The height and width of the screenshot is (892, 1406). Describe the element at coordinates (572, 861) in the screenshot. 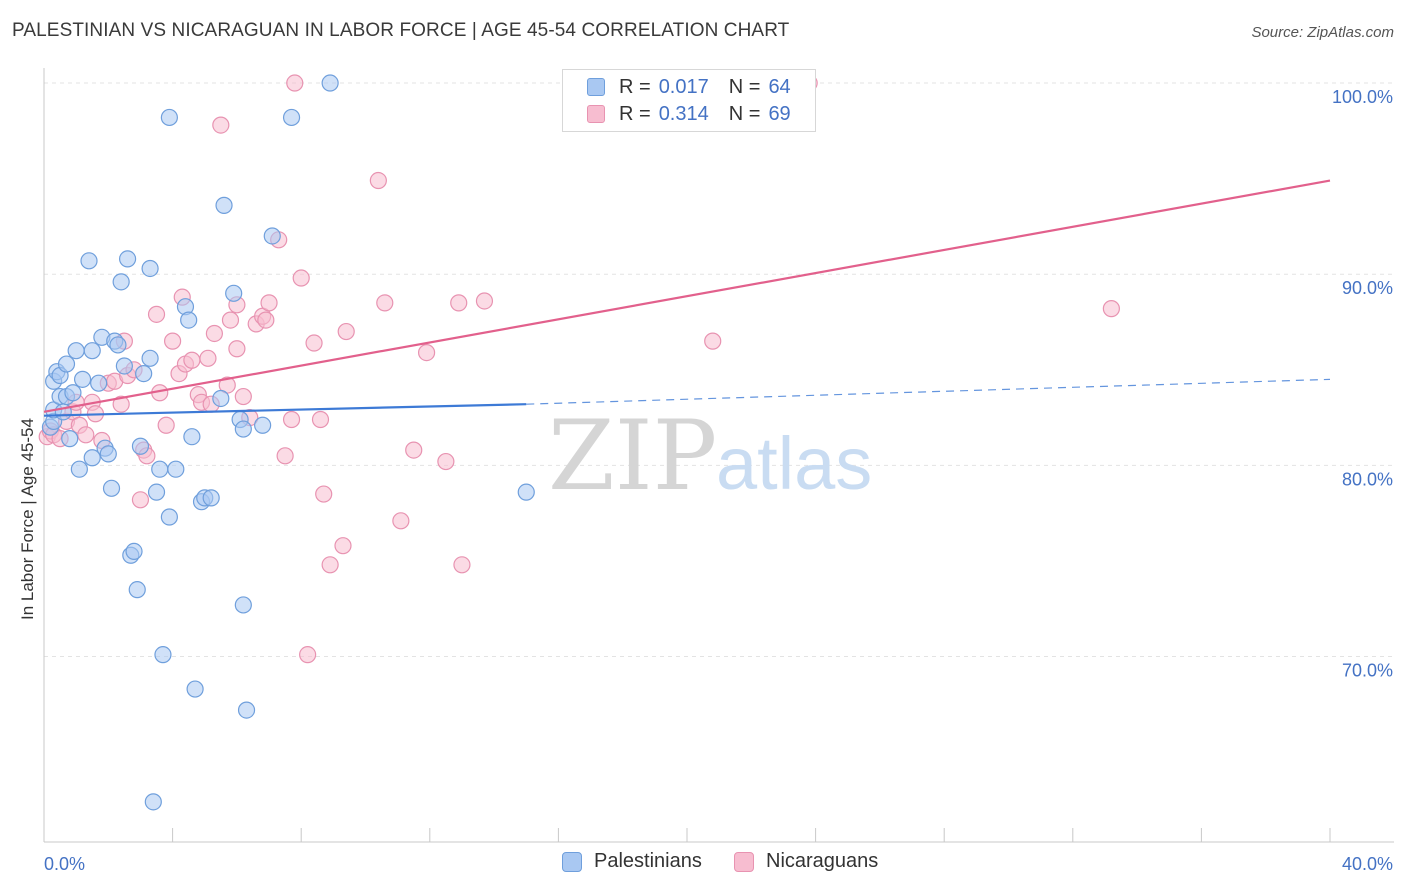

I see `legend-palestinians-swatch` at that location.